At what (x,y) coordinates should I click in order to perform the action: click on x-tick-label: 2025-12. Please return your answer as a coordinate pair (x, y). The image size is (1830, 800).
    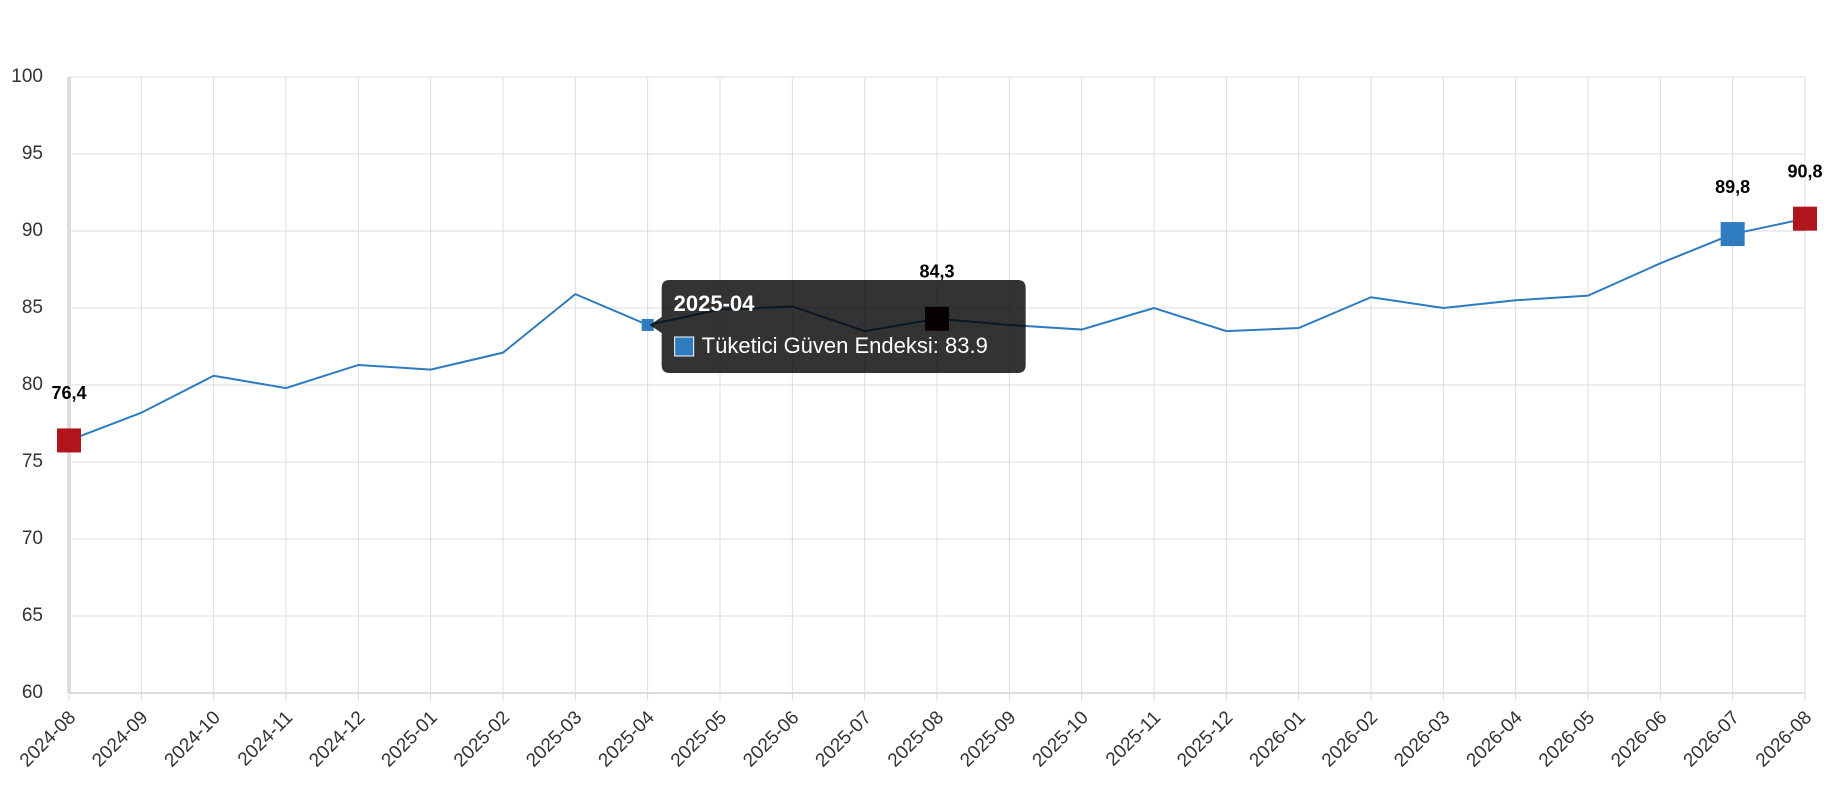
    Looking at the image, I should click on (1205, 739).